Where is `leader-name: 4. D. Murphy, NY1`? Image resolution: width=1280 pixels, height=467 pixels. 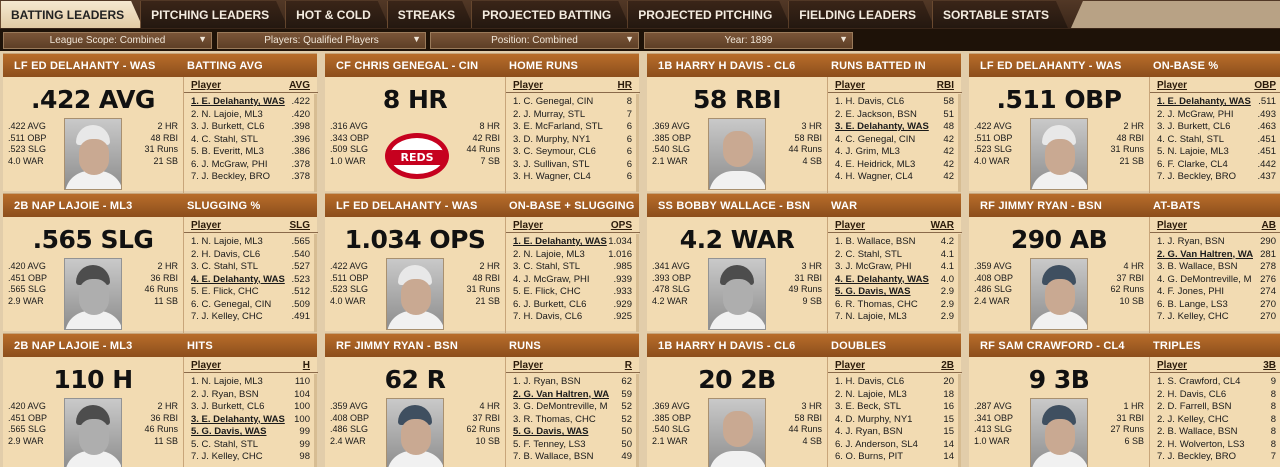
leader-name: 4. D. Murphy, NY1 is located at coordinates (874, 419).